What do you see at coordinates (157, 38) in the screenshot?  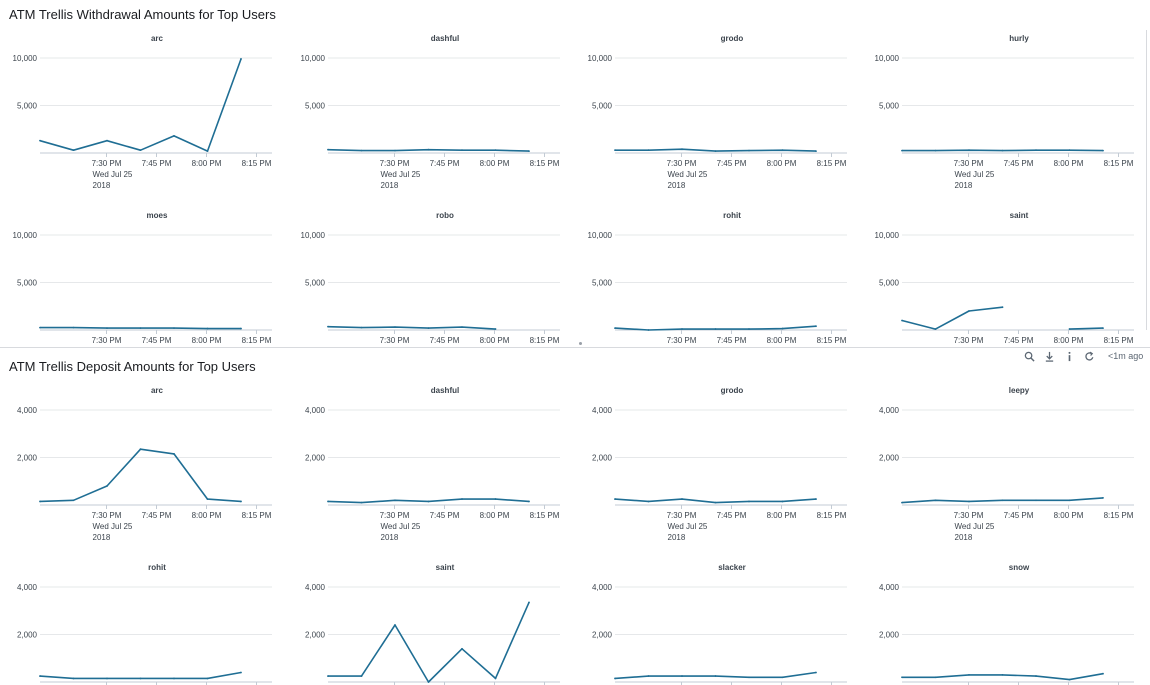 I see `chart-title: arc` at bounding box center [157, 38].